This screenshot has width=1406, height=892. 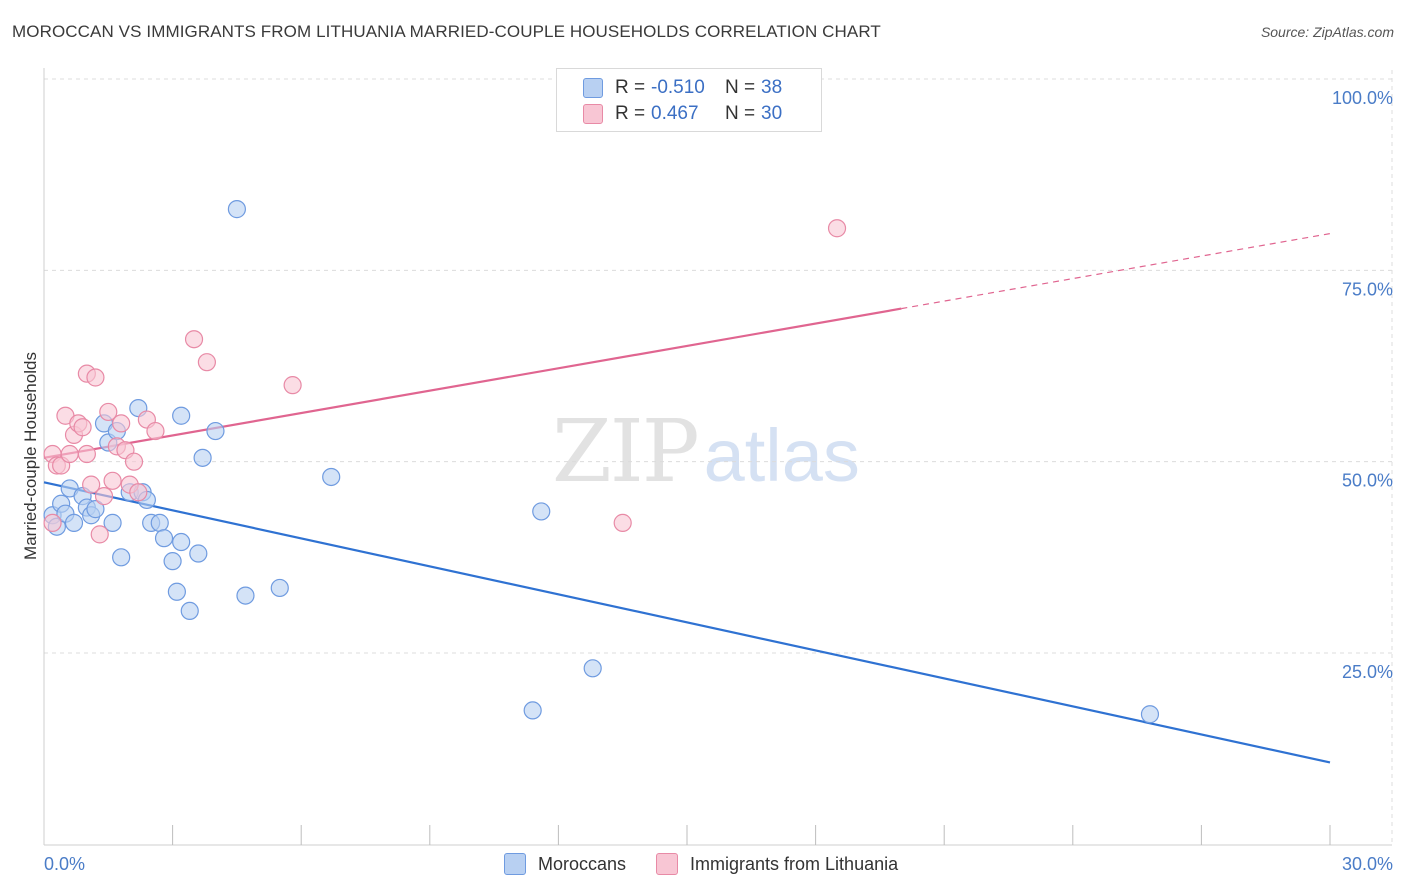 I want to click on source-label: Source: ZipAtlas.com, so click(x=1327, y=32).